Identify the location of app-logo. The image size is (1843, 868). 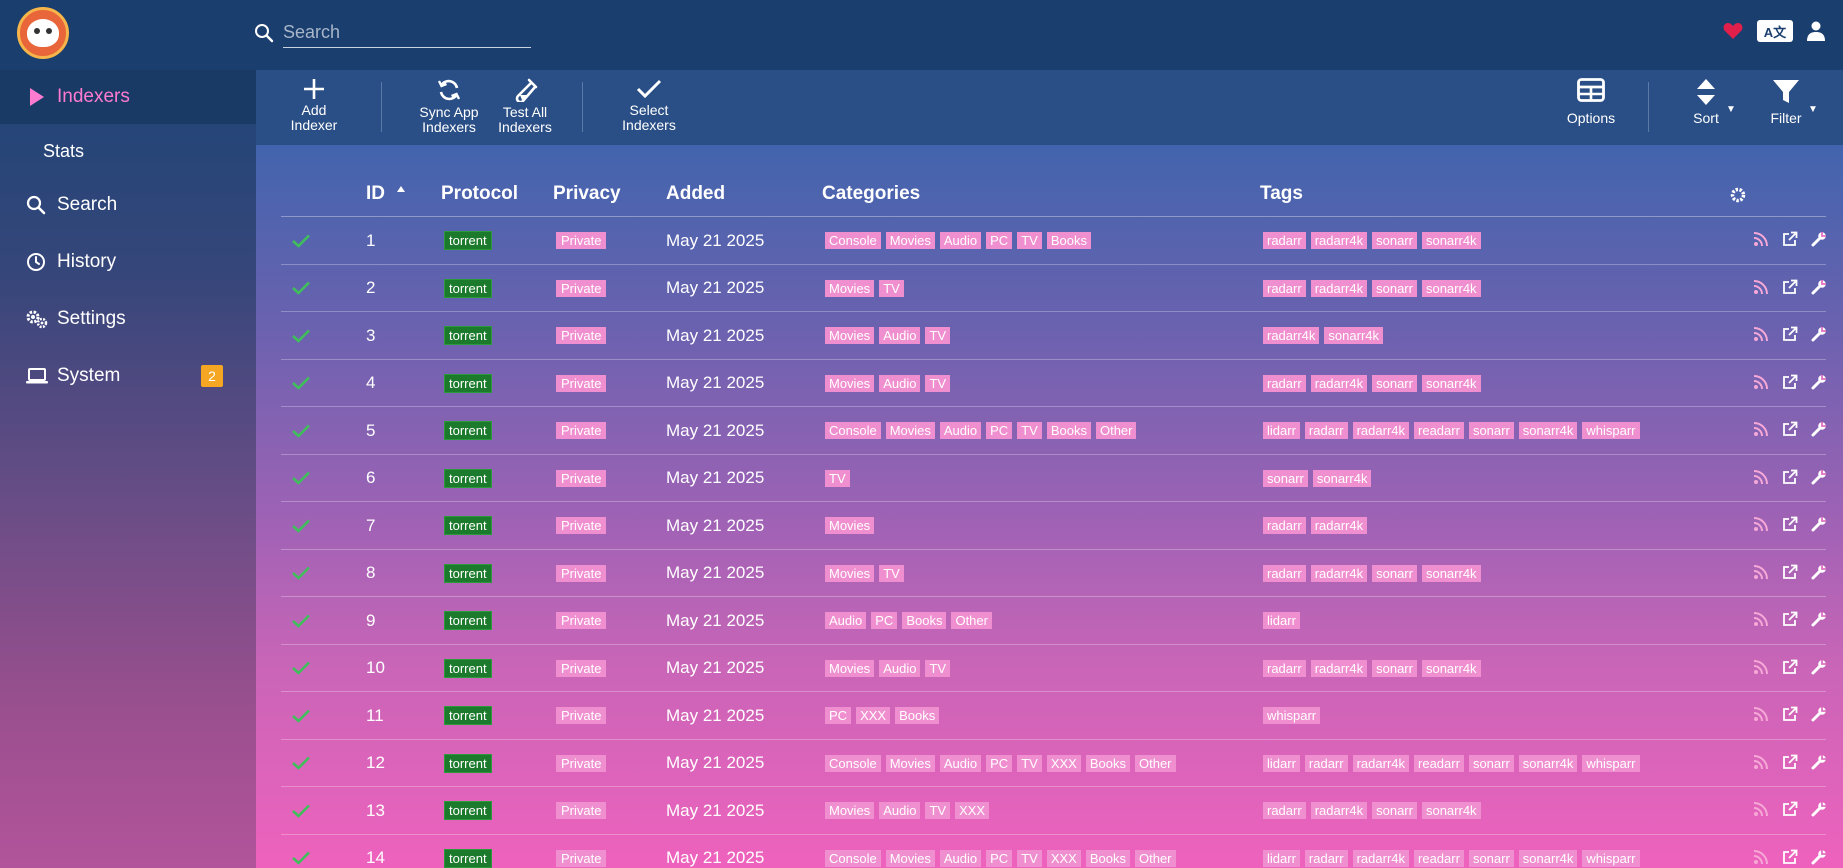
(43, 33).